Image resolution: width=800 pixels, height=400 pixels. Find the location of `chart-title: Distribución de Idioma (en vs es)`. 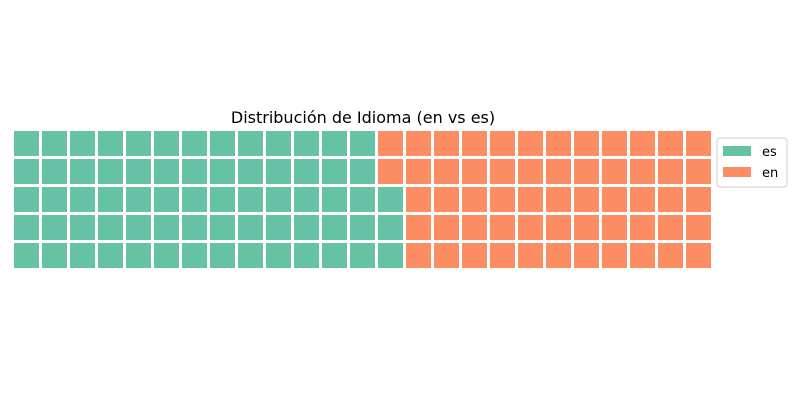

chart-title: Distribución de Idioma (en vs es) is located at coordinates (363, 117).